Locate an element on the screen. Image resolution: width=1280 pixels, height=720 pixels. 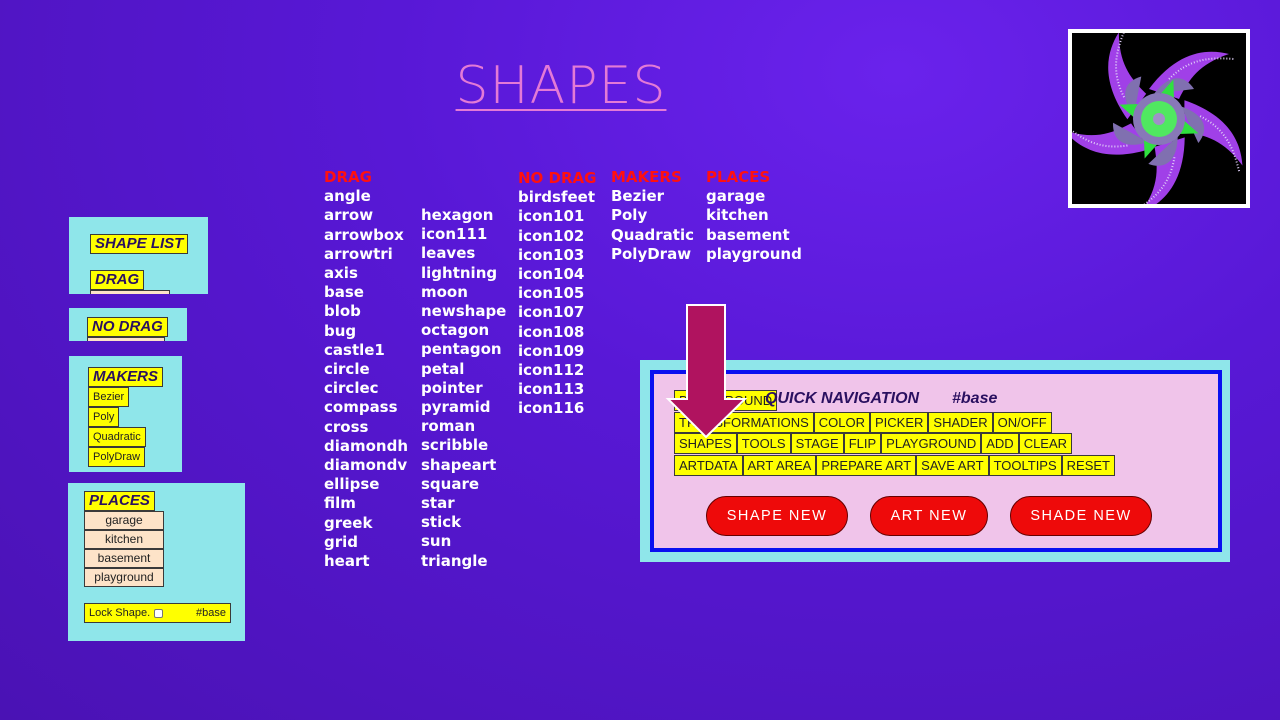
nav-button-flip: FLIP is located at coordinates (862, 443).